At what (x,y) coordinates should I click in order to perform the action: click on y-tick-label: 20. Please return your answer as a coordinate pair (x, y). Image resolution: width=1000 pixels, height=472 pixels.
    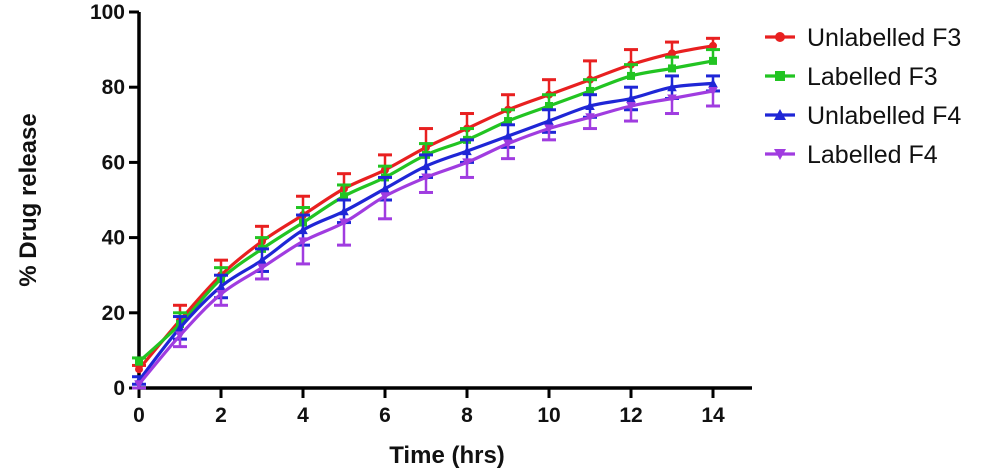
    Looking at the image, I should click on (113, 313).